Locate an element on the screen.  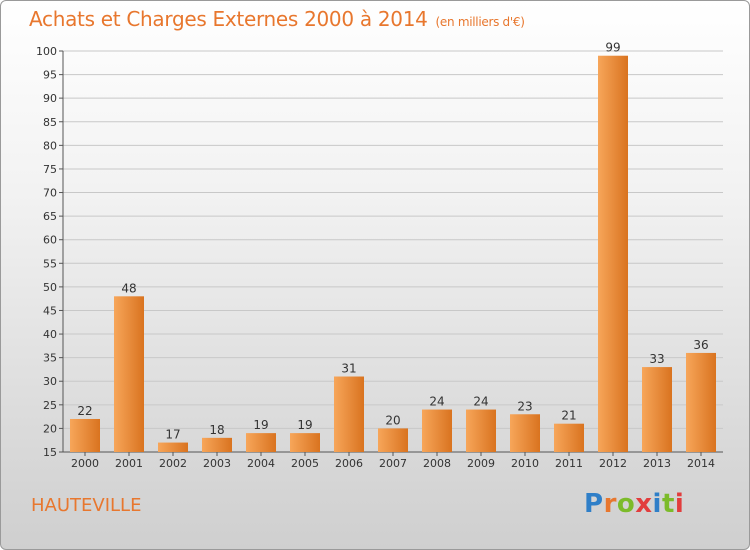
logo-letter: o is located at coordinates (626, 504).